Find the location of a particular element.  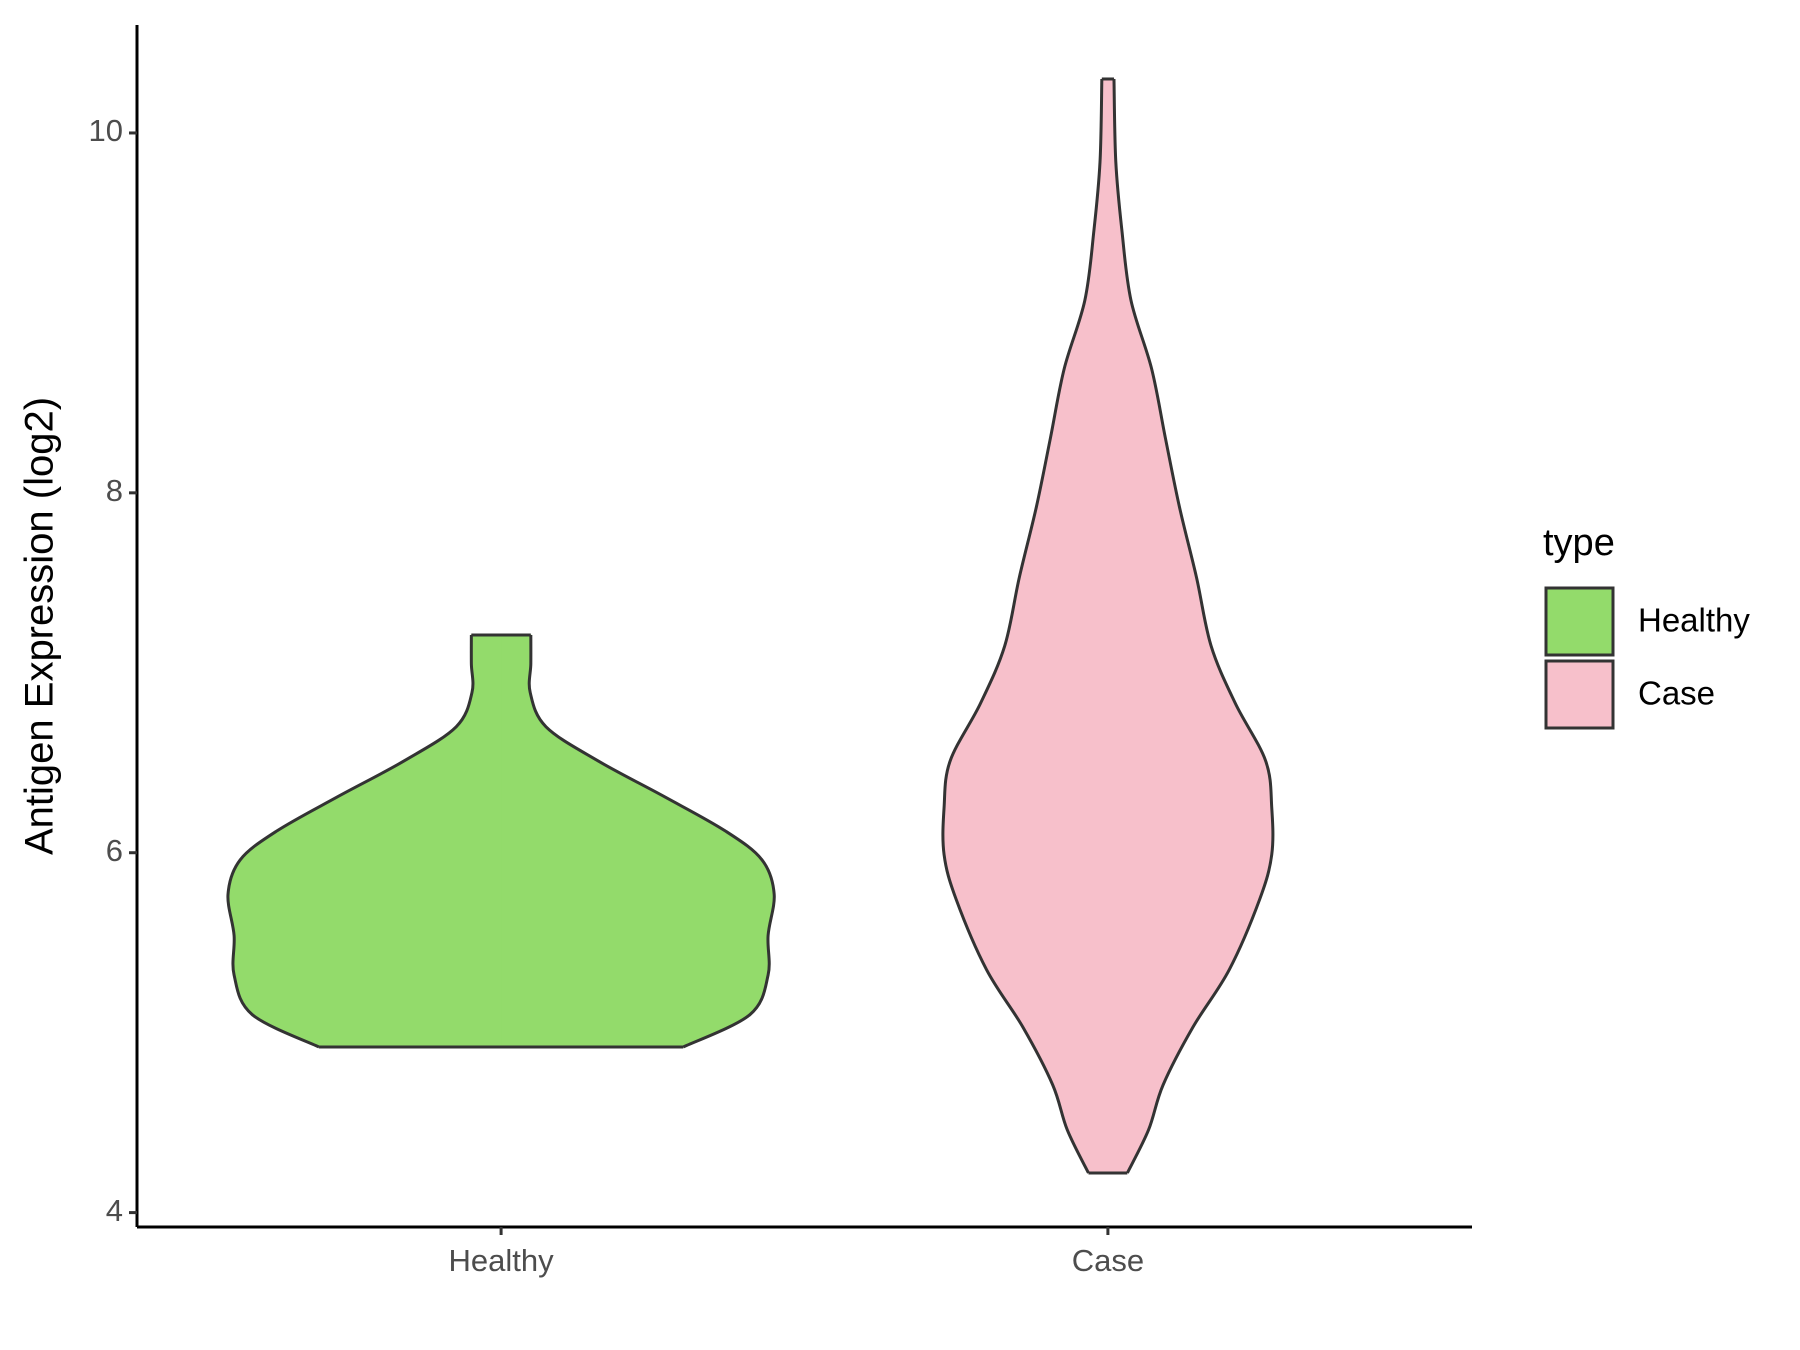

x-tick-label: Case is located at coordinates (1108, 1260).